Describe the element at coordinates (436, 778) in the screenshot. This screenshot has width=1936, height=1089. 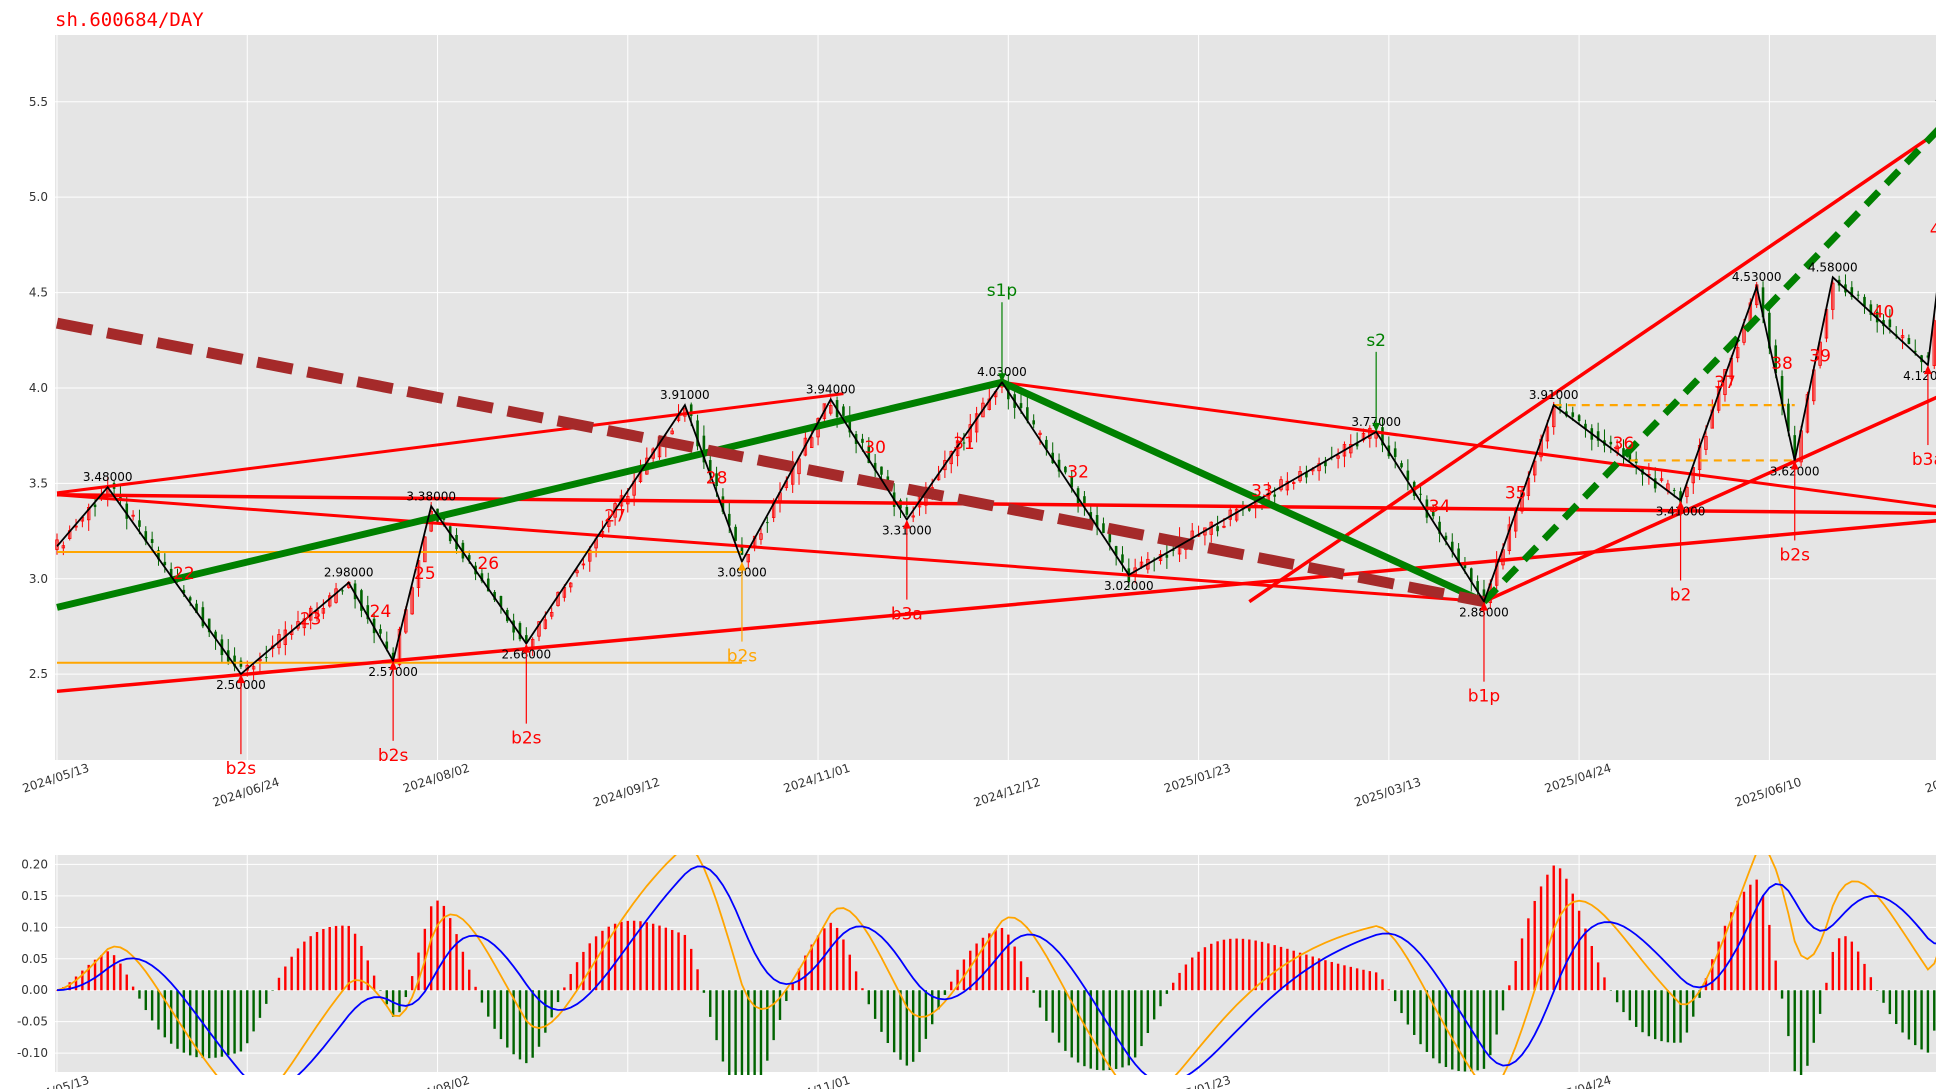
I see `x-tick-label: 2024/08/02` at that location.